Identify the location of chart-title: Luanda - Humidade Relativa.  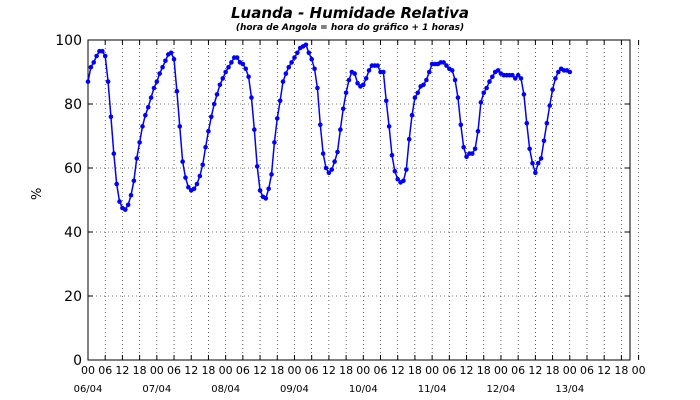
(349, 13).